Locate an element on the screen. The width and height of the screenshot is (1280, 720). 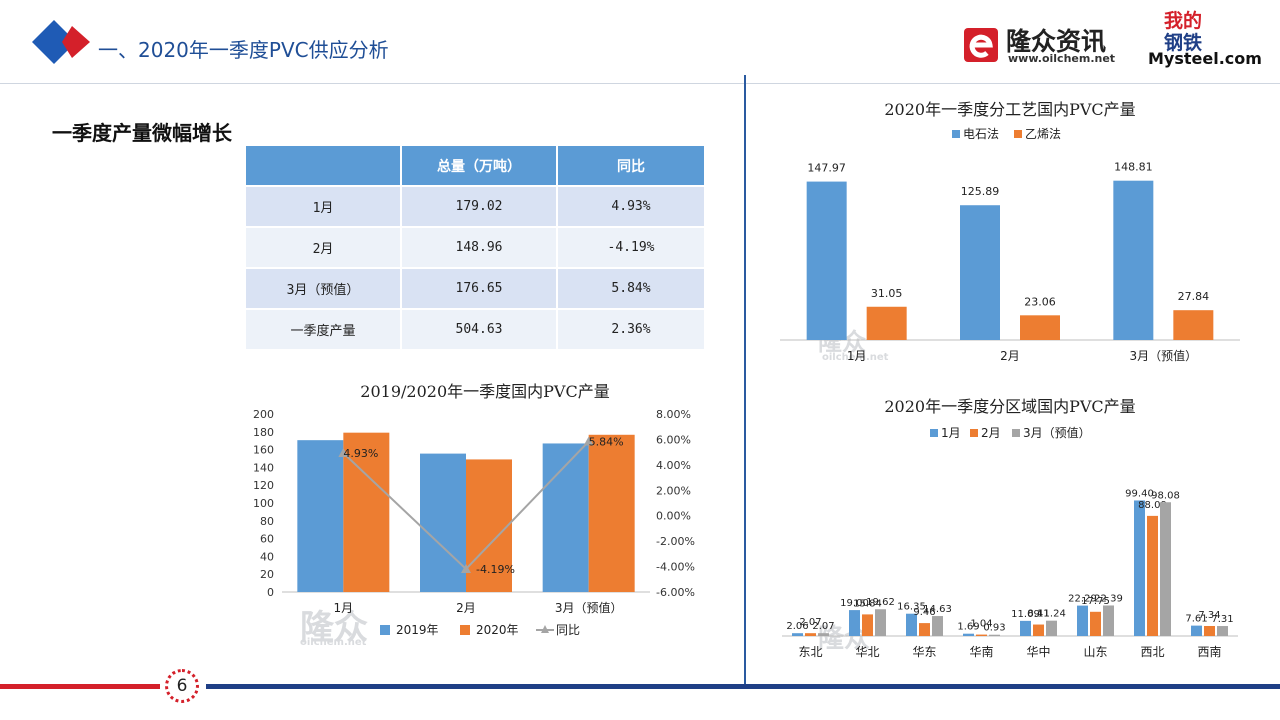
table-cell: 5.84% is located at coordinates (631, 288).